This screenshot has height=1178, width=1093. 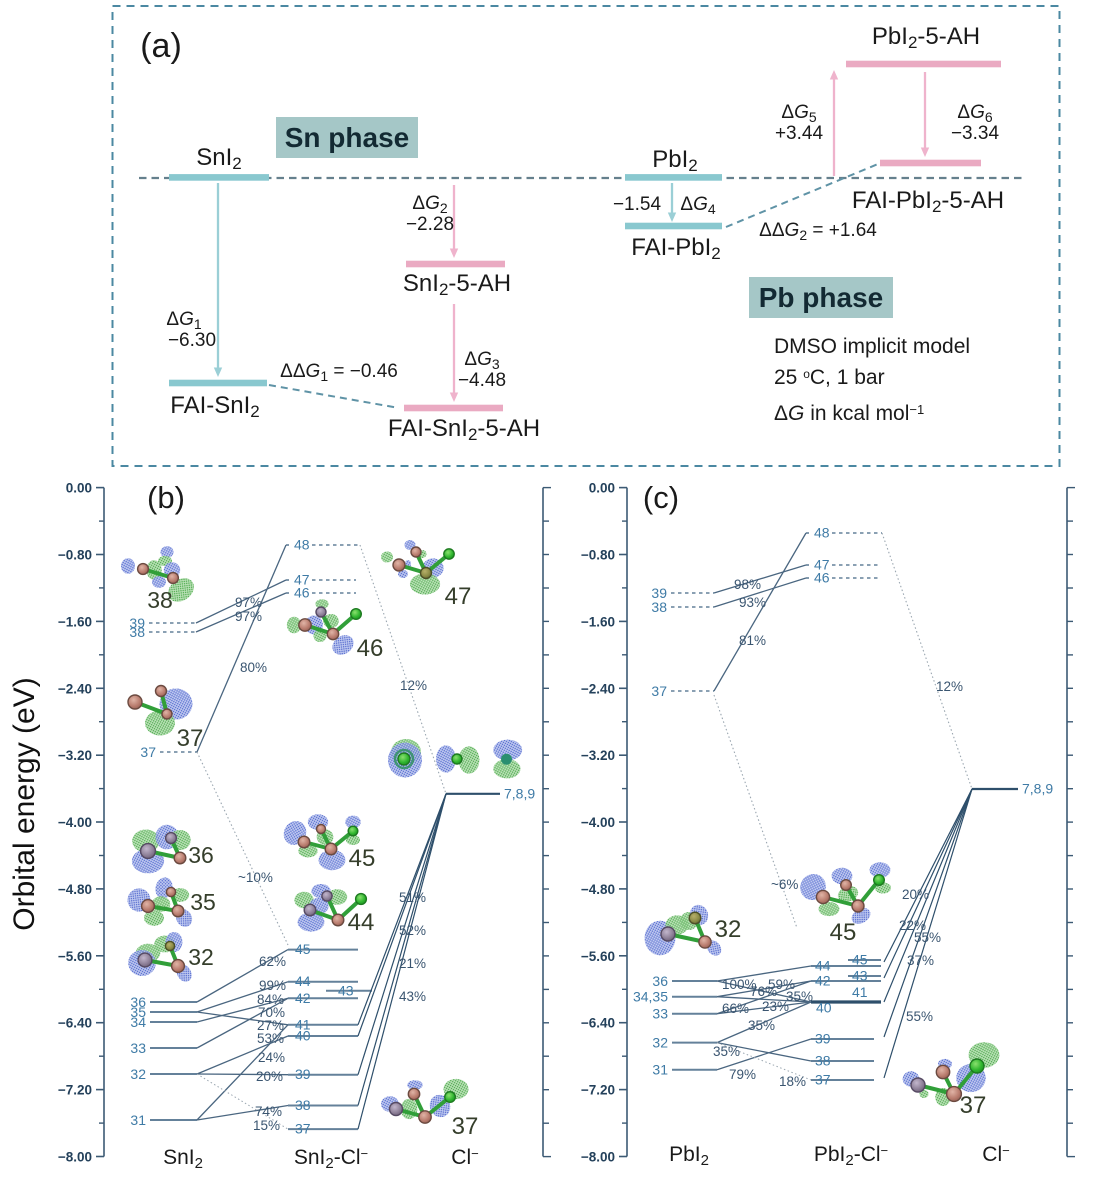 I want to click on svg-text: 84%, so click(x=270, y=999).